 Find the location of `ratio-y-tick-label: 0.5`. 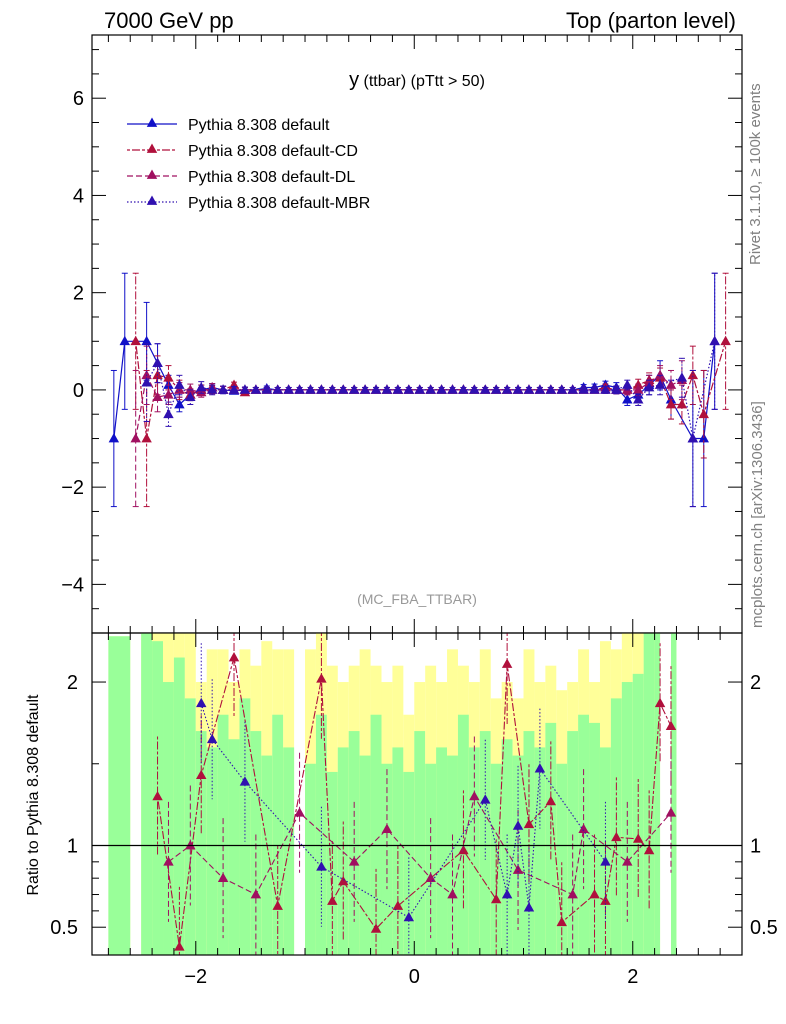

ratio-y-tick-label: 0.5 is located at coordinates (64, 928).